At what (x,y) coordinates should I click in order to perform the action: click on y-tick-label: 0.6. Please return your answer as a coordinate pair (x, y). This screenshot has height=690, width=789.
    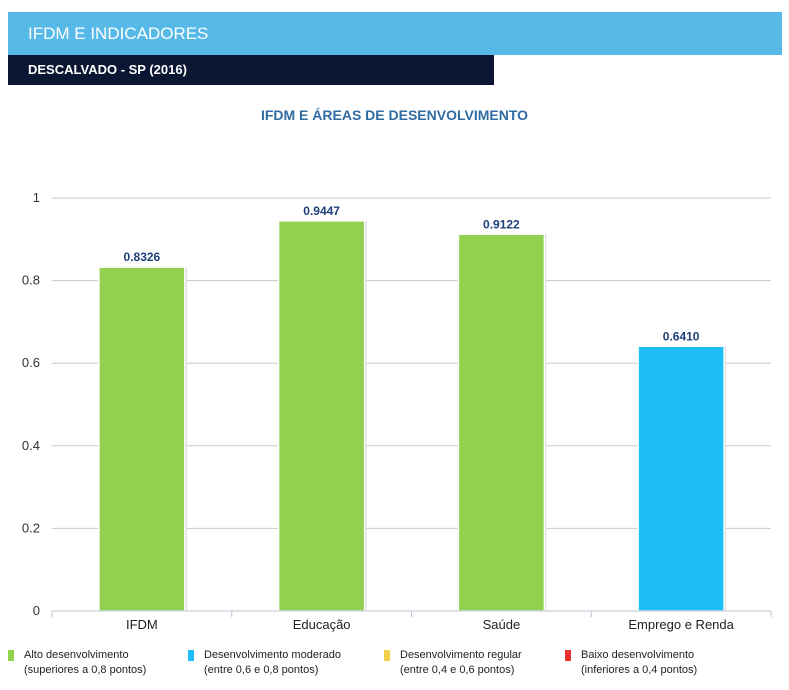
    Looking at the image, I should click on (31, 362).